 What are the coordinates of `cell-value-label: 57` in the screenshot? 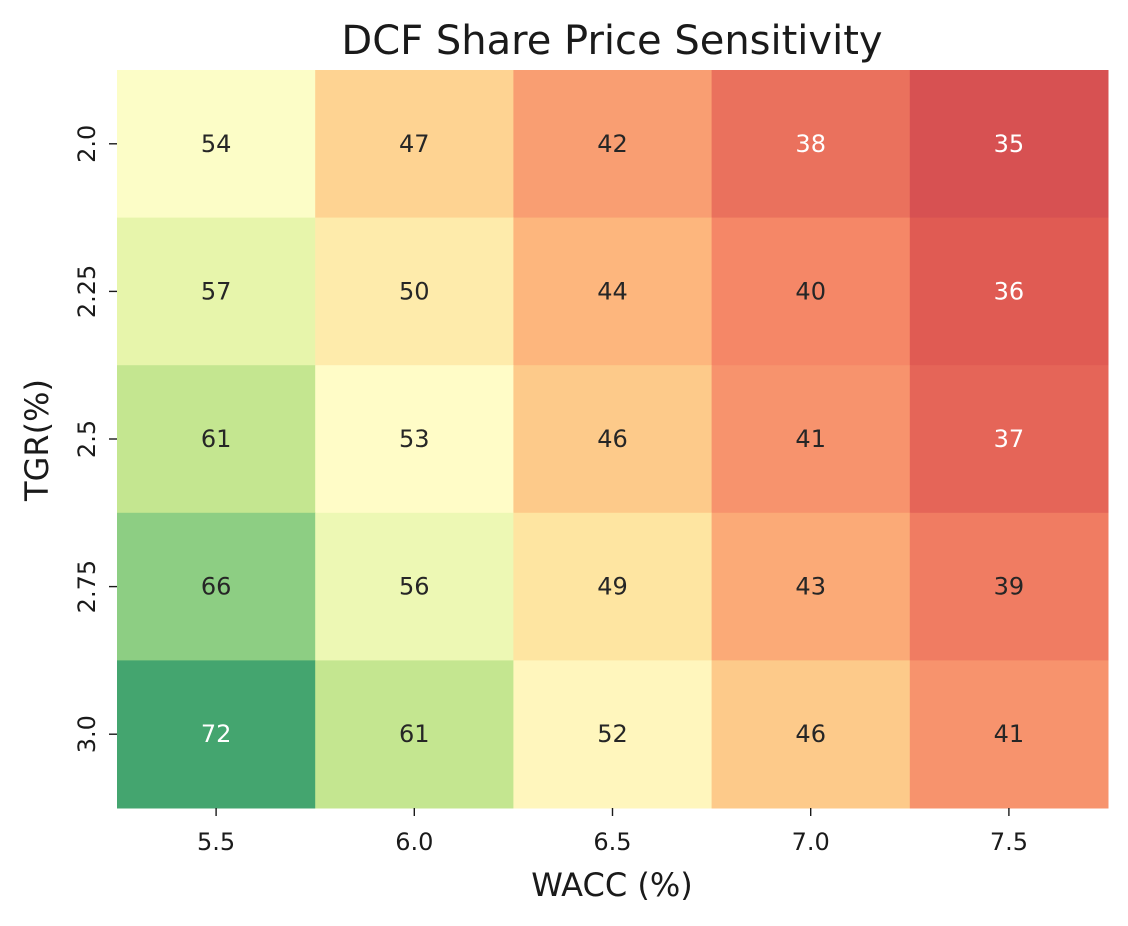 It's located at (216, 291).